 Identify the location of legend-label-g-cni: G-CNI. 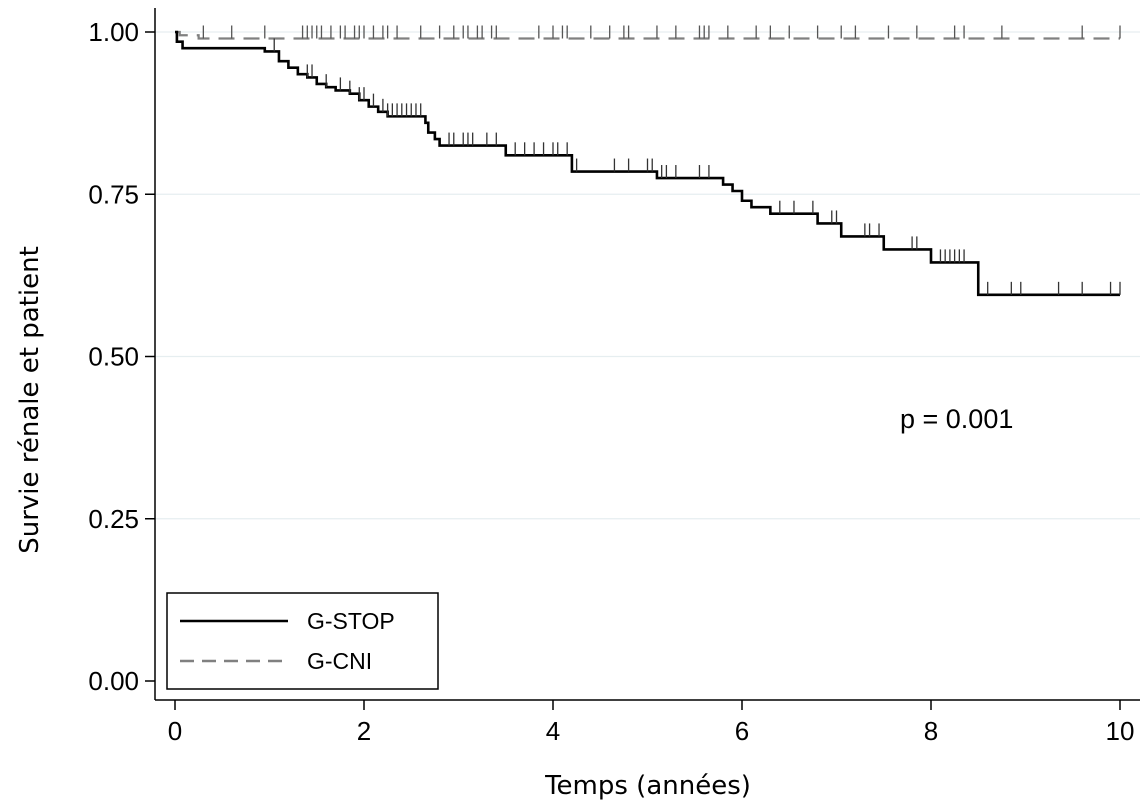
(339, 661).